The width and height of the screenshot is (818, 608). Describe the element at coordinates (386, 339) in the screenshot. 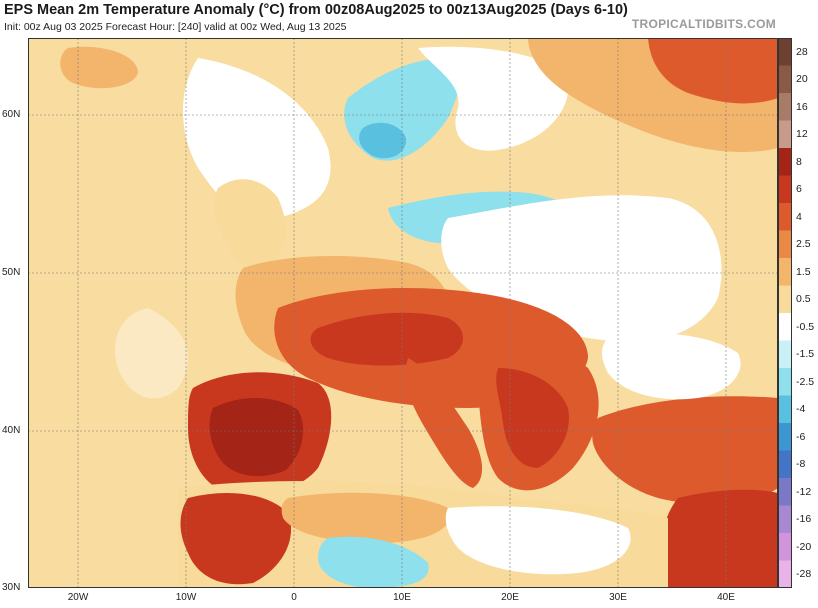

I see `alps-very-hot` at that location.